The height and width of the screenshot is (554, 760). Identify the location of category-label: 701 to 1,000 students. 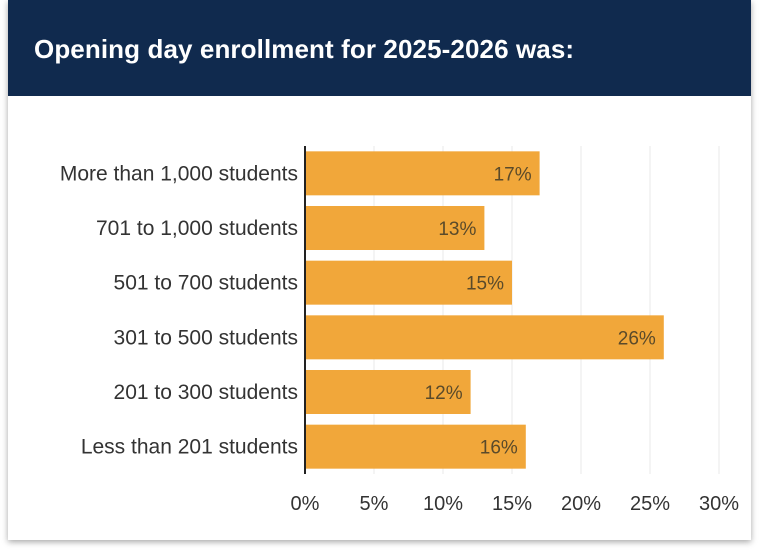
(197, 228).